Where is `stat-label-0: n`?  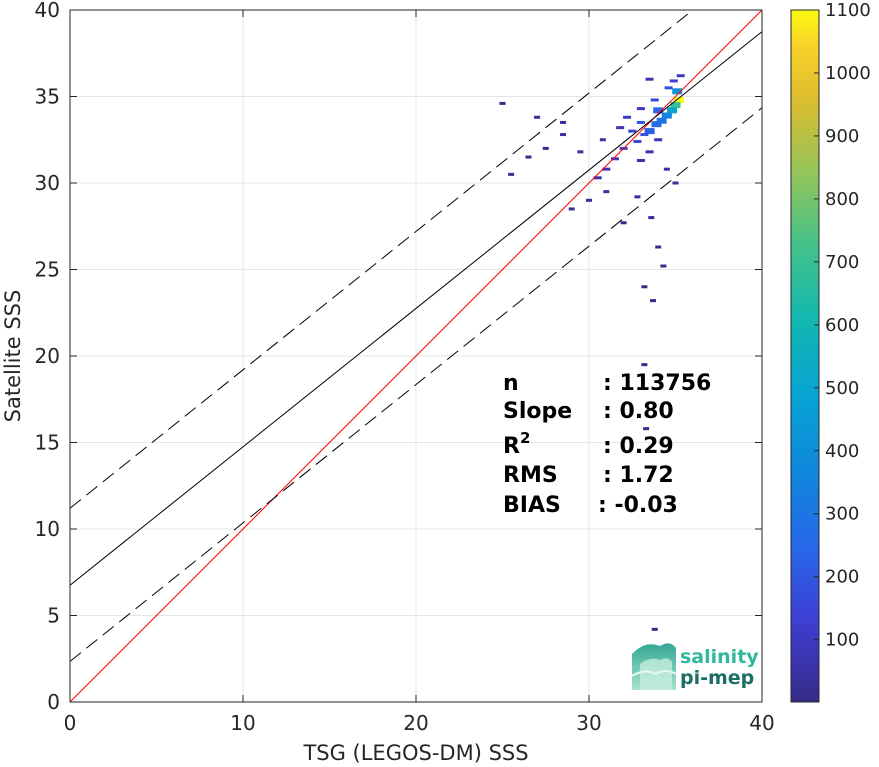 stat-label-0: n is located at coordinates (511, 383).